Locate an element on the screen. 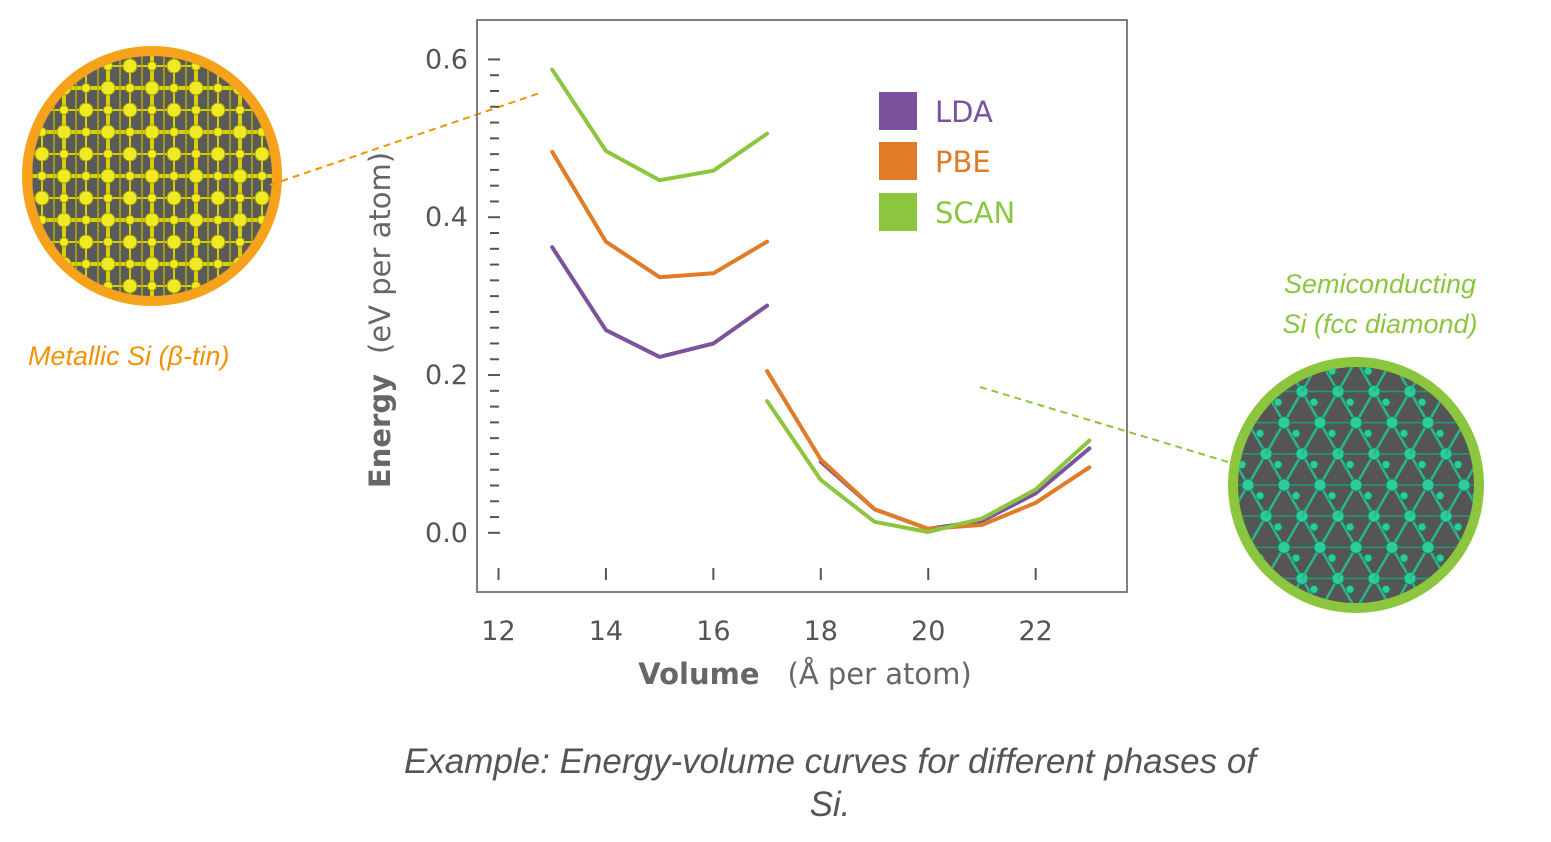  beta-tin-crystal-image is located at coordinates (152, 176).